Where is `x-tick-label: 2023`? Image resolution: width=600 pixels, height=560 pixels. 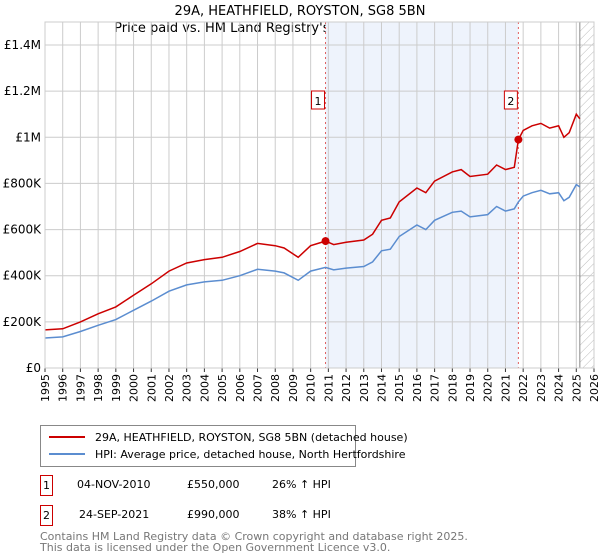 x-tick-label: 2023 is located at coordinates (541, 388).